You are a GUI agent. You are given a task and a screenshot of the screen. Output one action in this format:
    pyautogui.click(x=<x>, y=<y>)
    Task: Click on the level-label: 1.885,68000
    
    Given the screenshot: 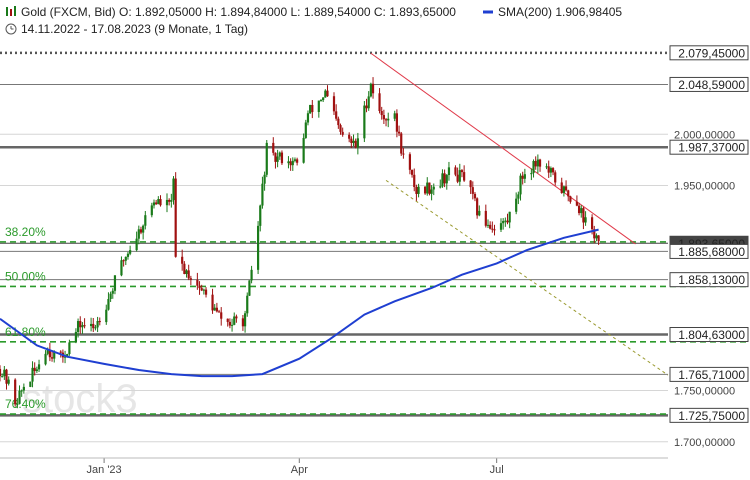 What is the action you would take?
    pyautogui.click(x=711, y=252)
    